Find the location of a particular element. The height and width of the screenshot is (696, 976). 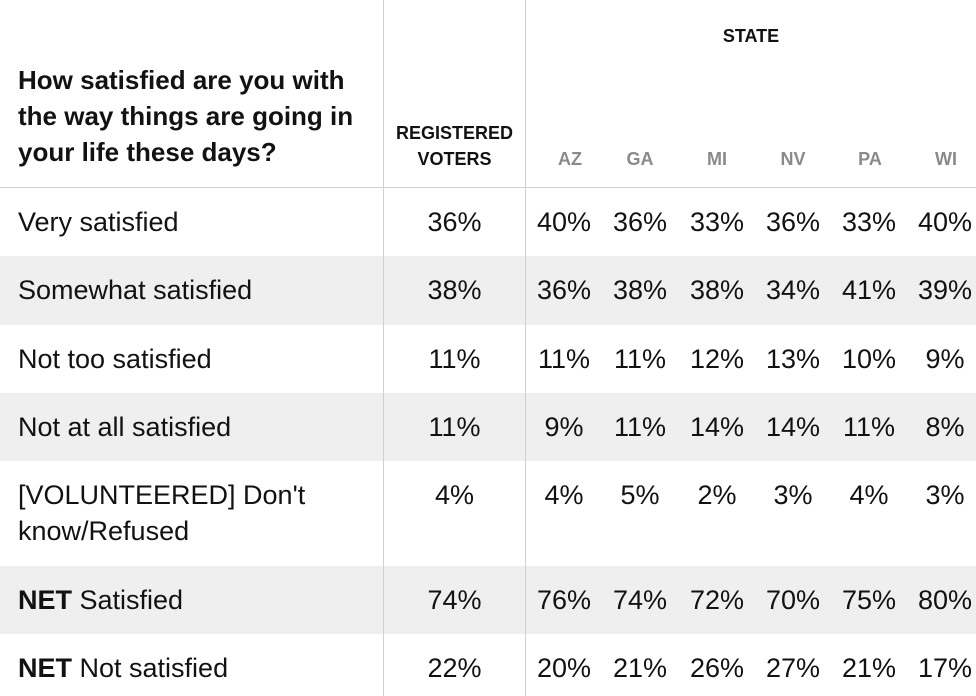

ga-value: 36% is located at coordinates (640, 222).